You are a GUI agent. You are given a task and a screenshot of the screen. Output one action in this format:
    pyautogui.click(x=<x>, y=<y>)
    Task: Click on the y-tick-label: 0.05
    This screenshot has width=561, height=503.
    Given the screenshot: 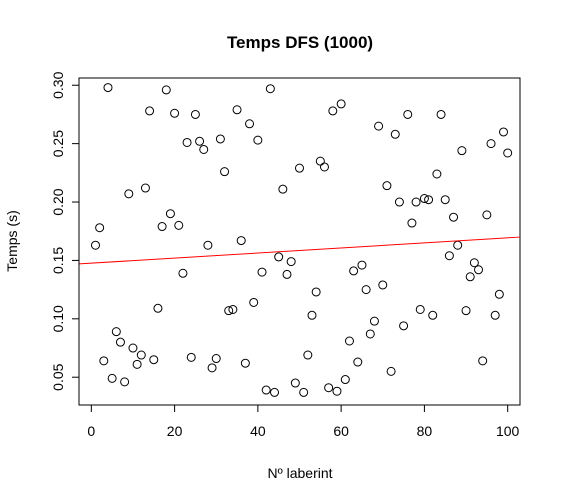 What is the action you would take?
    pyautogui.click(x=58, y=376)
    